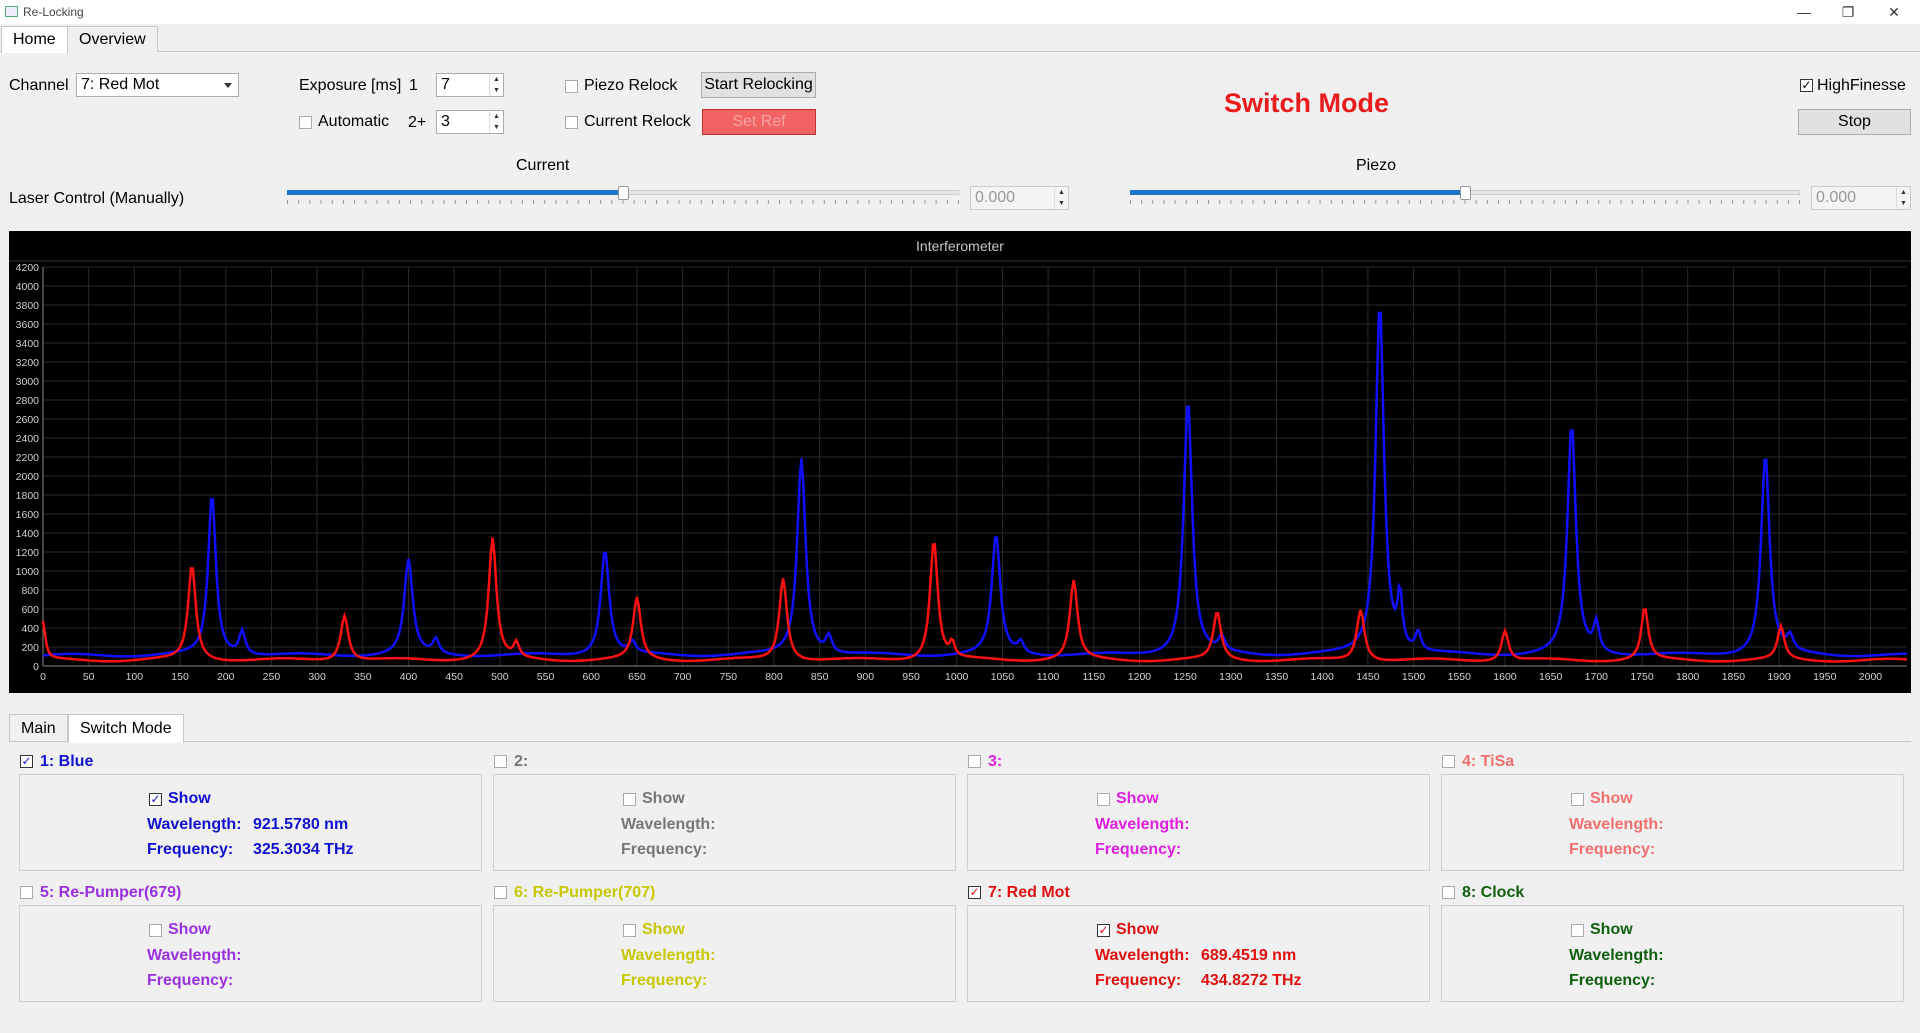  Describe the element at coordinates (1861, 198) in the screenshot. I see `piezo-value-spinbox: 0.000 ▲ ▼` at that location.